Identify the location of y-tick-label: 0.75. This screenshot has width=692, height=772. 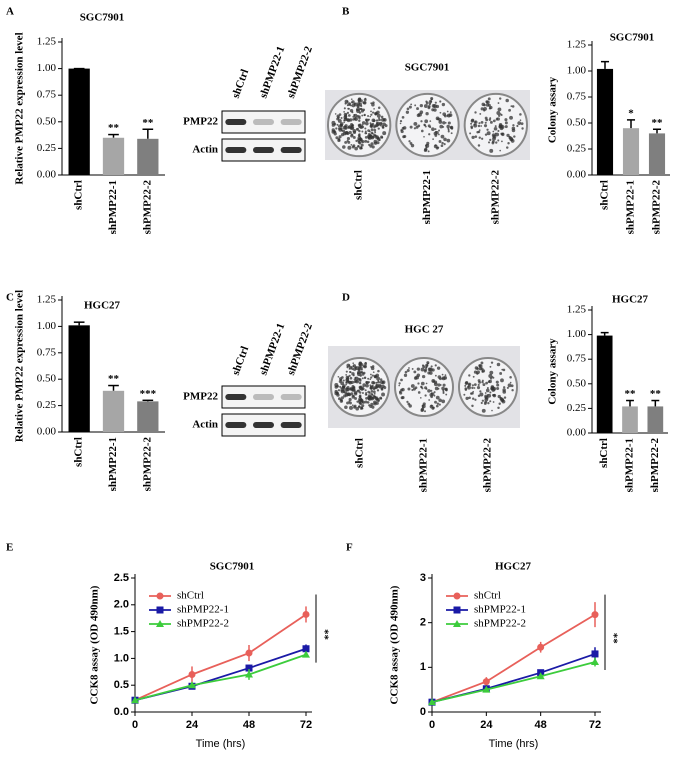
(47, 352).